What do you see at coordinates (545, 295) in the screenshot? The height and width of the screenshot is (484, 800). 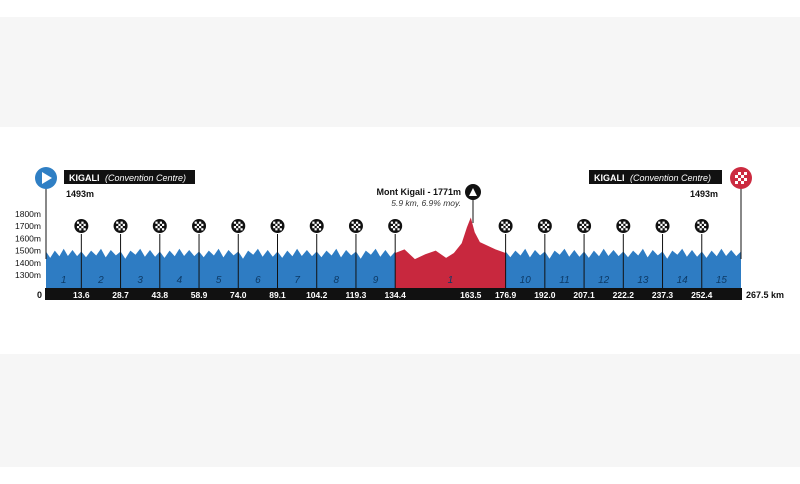 I see `km-label: 192.0` at bounding box center [545, 295].